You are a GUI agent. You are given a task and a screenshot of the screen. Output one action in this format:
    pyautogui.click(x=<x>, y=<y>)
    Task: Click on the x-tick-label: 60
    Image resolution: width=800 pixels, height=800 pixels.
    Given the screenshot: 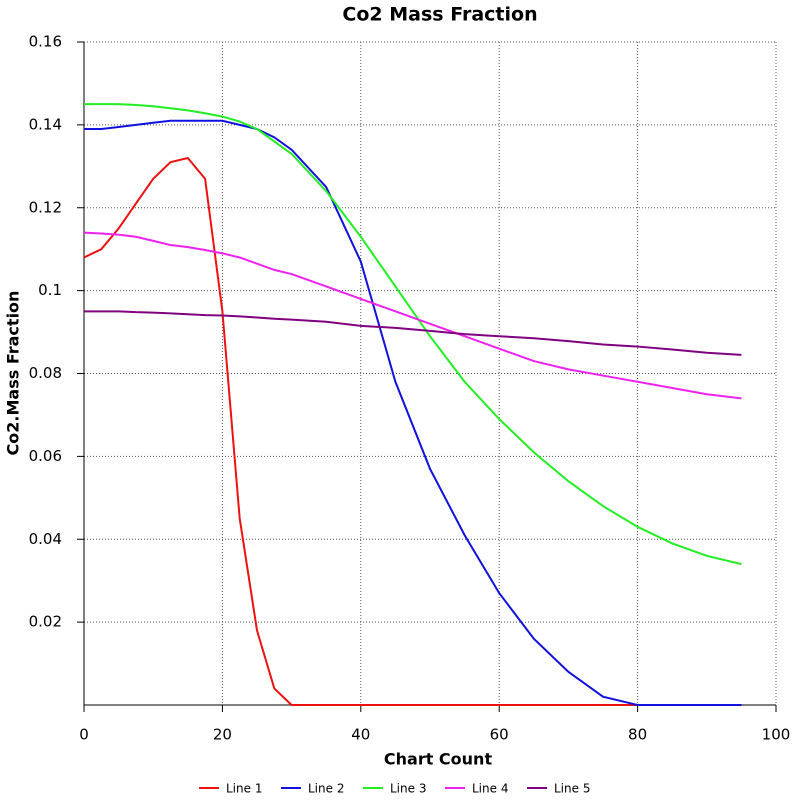 What is the action you would take?
    pyautogui.click(x=499, y=735)
    